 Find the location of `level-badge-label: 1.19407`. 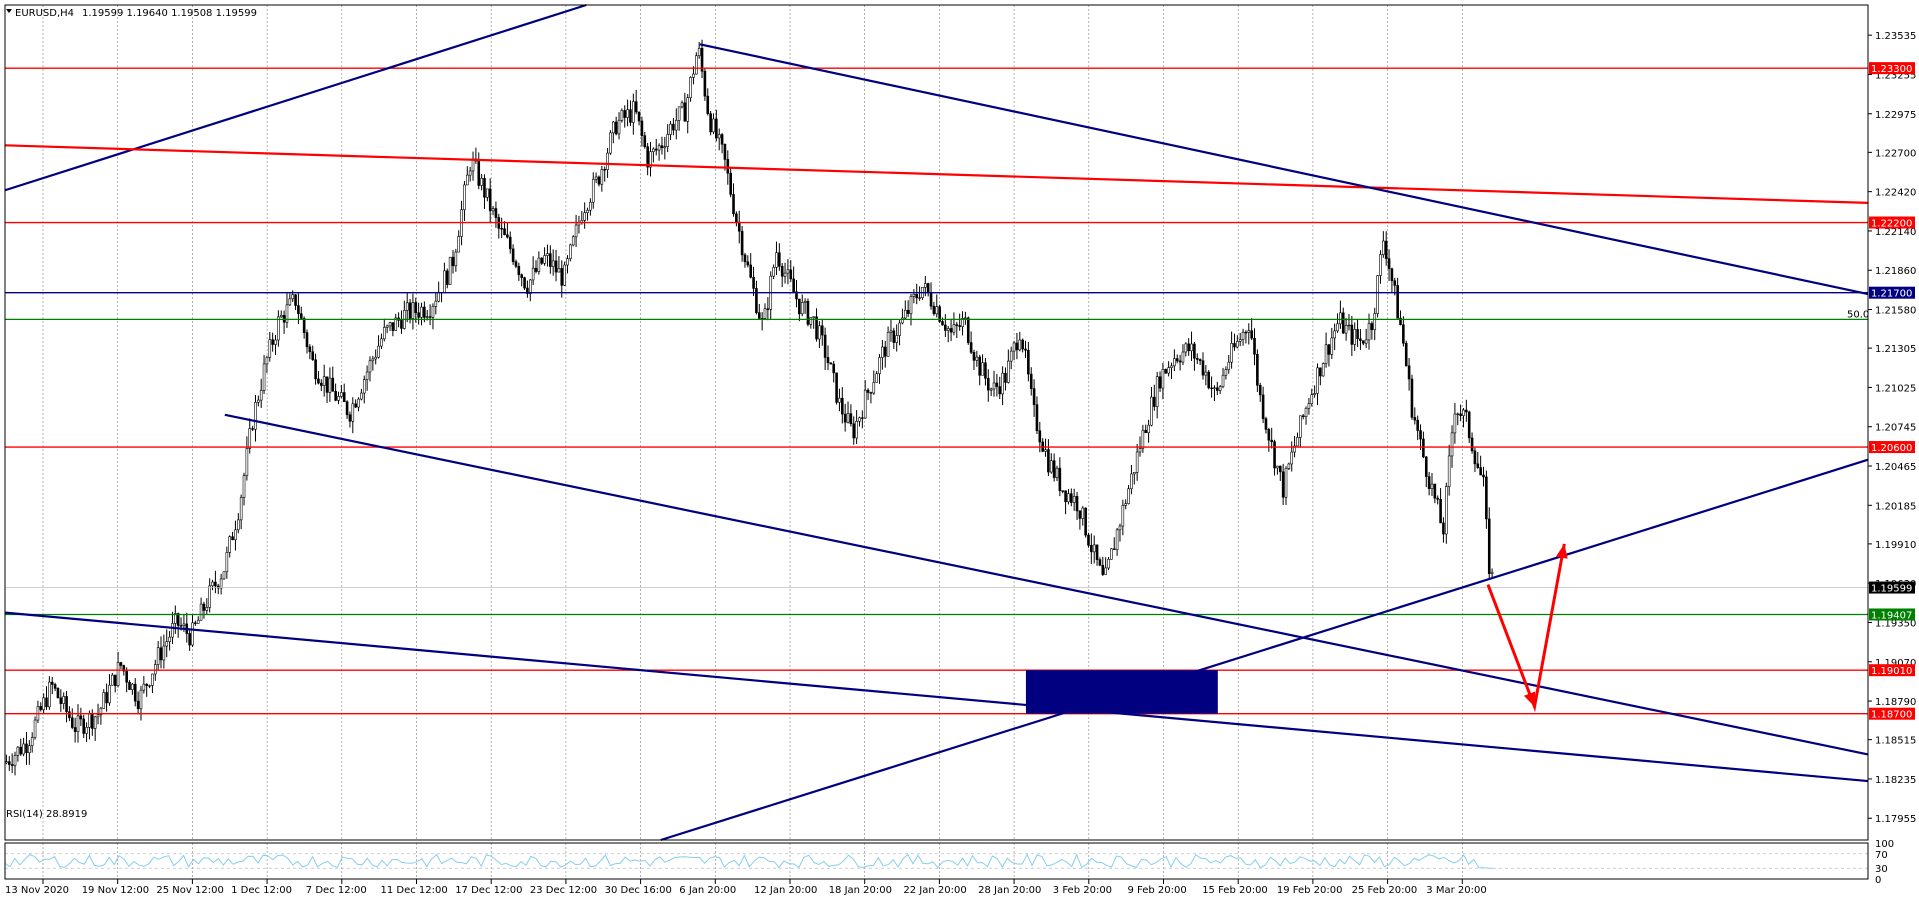

level-badge-label: 1.19407 is located at coordinates (1891, 615).